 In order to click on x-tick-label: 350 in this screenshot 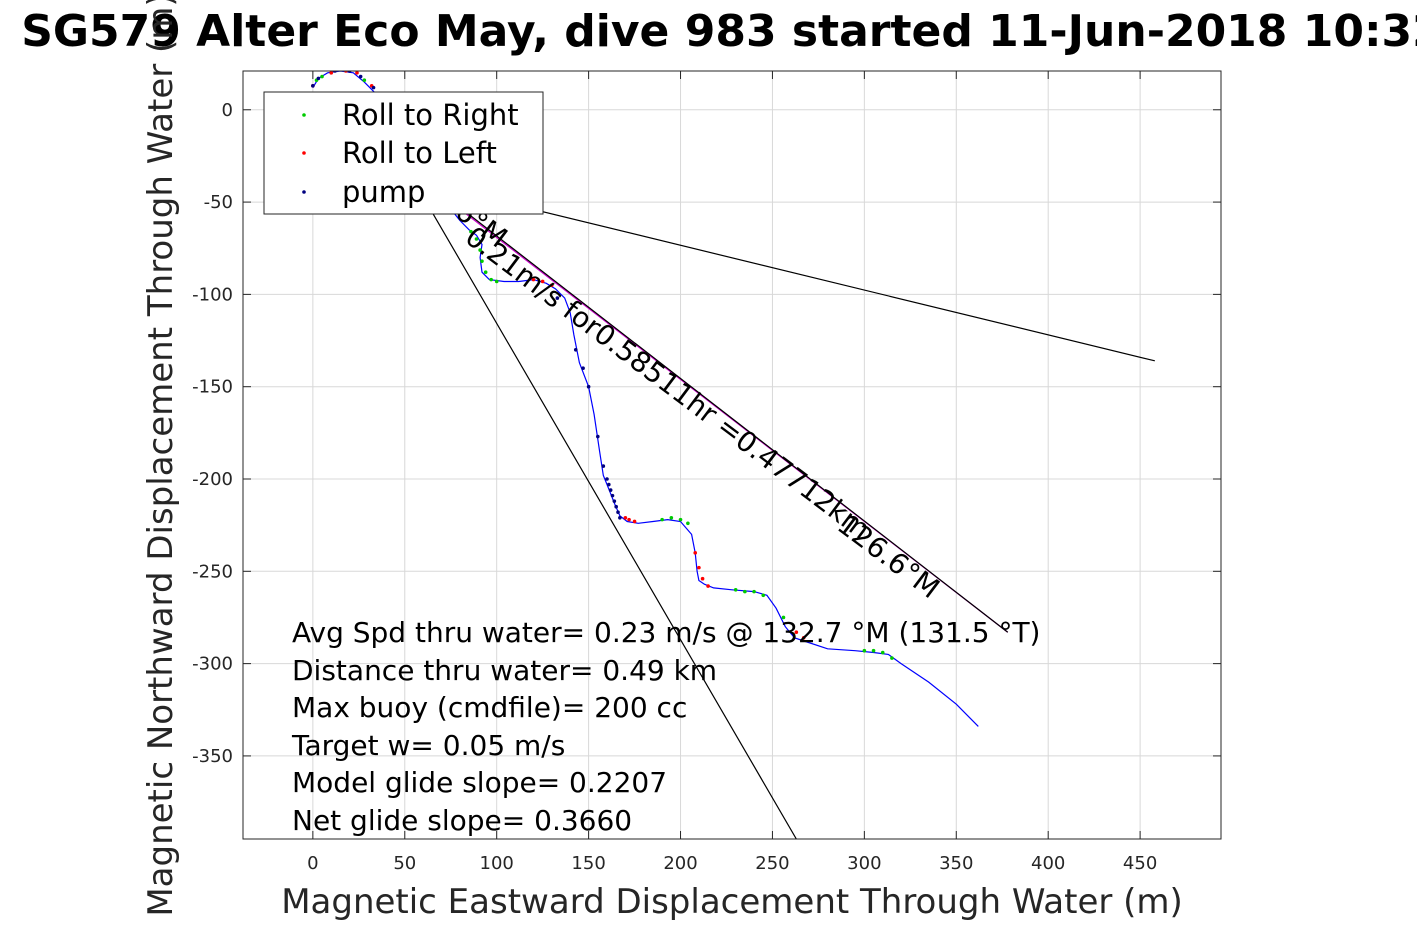, I will do `click(956, 863)`.